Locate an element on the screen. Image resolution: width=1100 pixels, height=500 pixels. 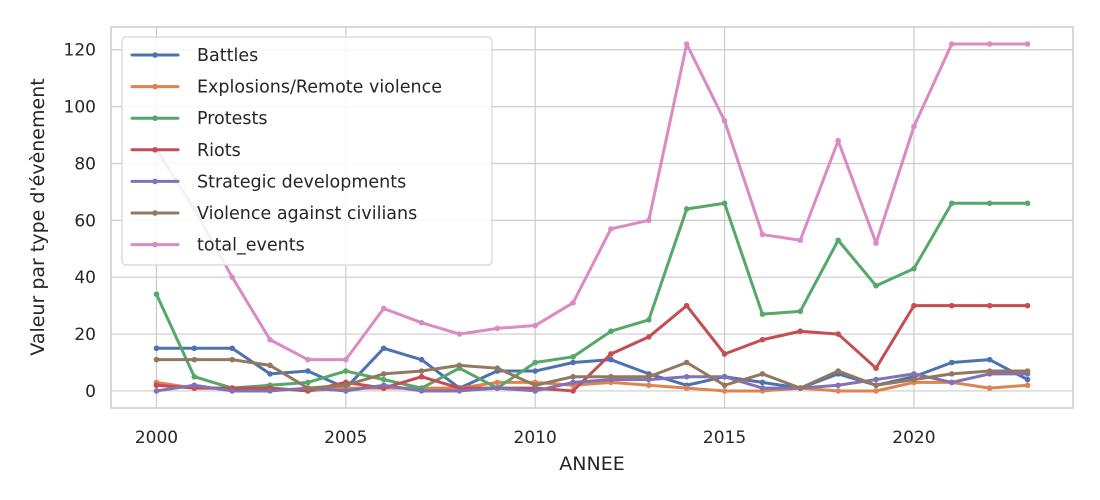
legend-item: Riots is located at coordinates (185, 151).